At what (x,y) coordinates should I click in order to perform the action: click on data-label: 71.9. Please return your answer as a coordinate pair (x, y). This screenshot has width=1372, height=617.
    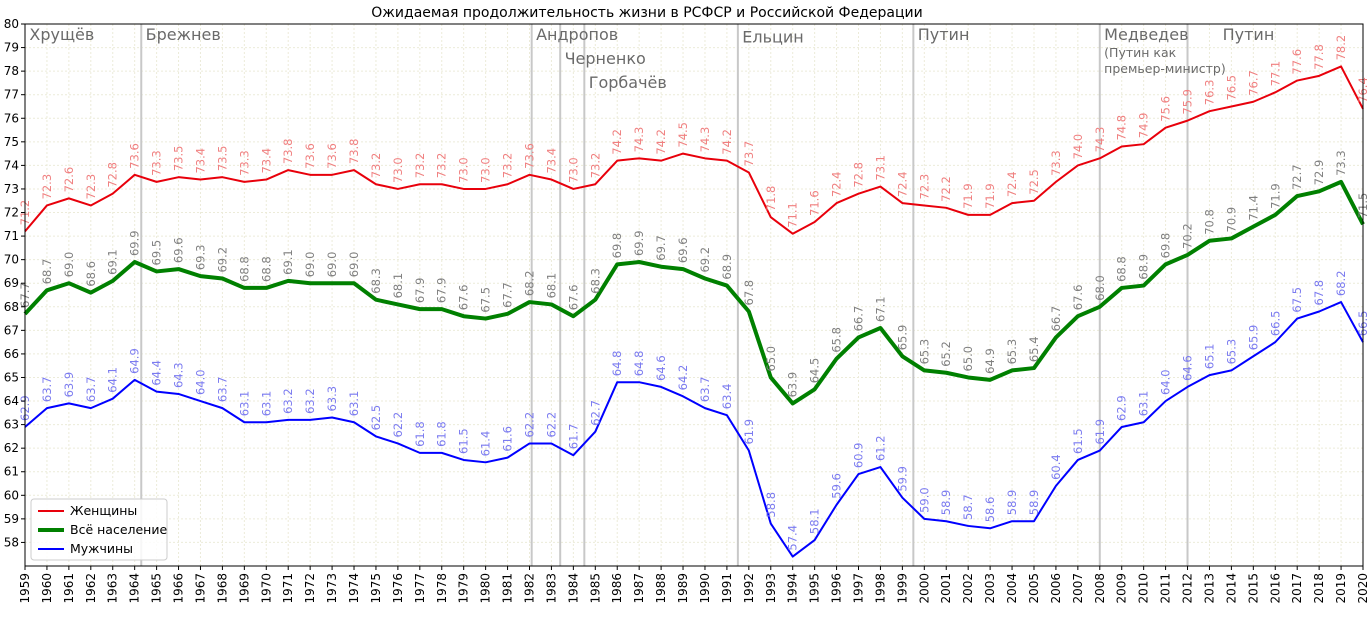
    Looking at the image, I should click on (990, 196).